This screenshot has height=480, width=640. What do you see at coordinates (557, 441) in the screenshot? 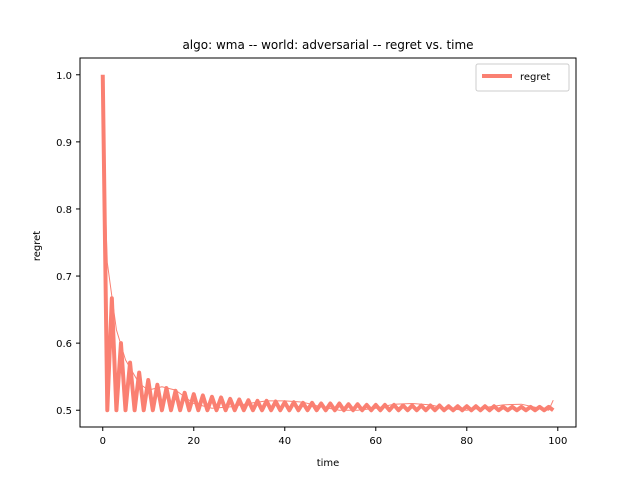
I see `x-tick-label: 100` at bounding box center [557, 441].